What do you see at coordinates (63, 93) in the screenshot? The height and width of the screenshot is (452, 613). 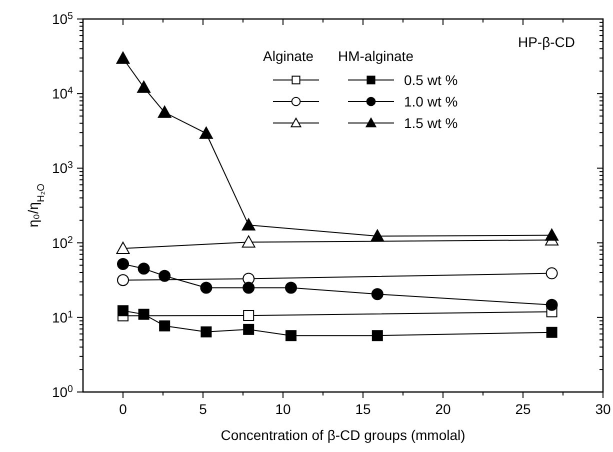 I see `y-tick-label: 10$^{4}$` at bounding box center [63, 93].